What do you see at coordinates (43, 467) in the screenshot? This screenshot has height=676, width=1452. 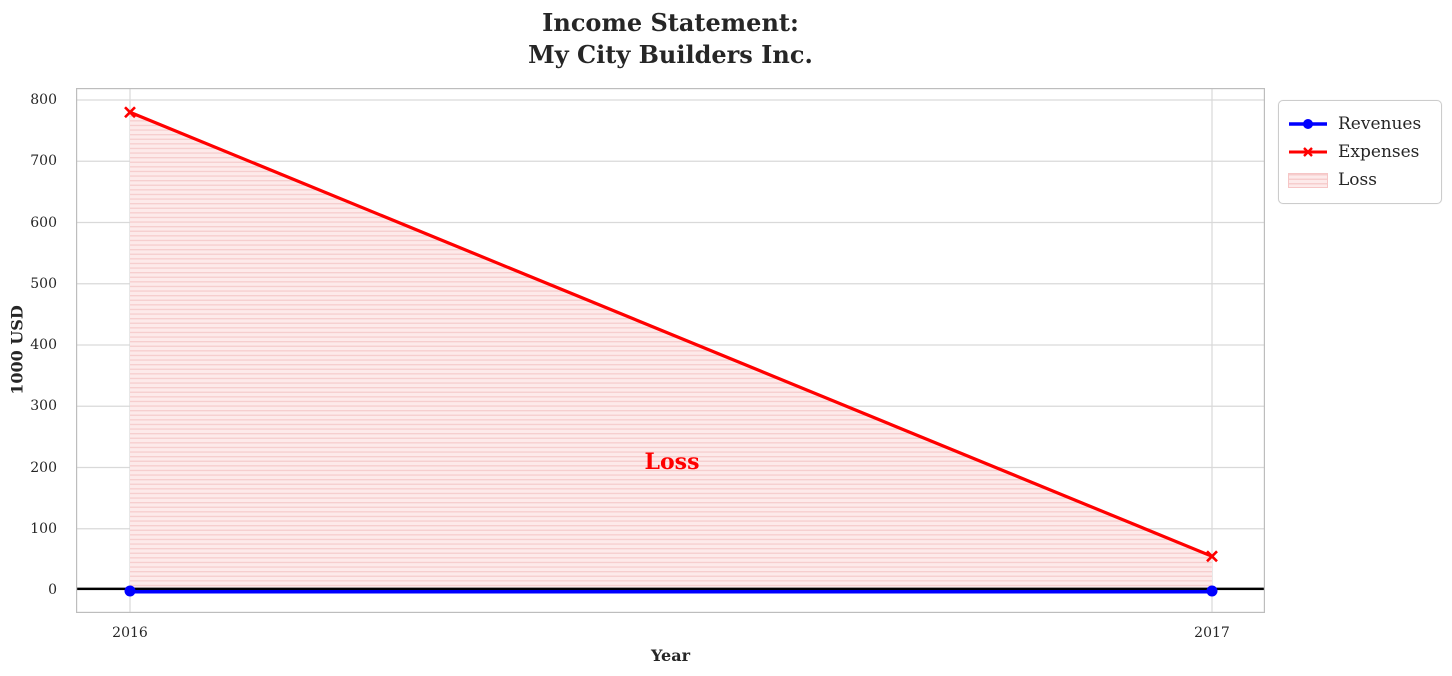 I see `y-tick-label: 200` at bounding box center [43, 467].